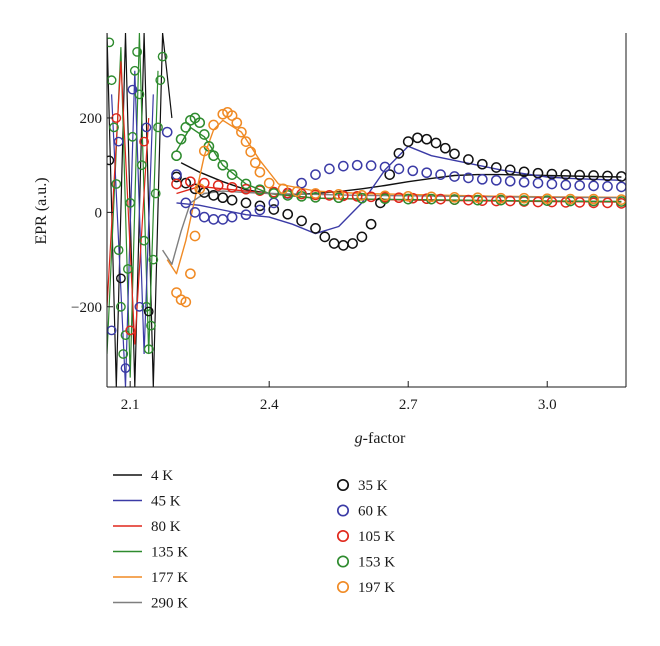 This screenshot has width=660, height=646. What do you see at coordinates (343, 561) in the screenshot?
I see `legend-swatch-153-k` at bounding box center [343, 561].